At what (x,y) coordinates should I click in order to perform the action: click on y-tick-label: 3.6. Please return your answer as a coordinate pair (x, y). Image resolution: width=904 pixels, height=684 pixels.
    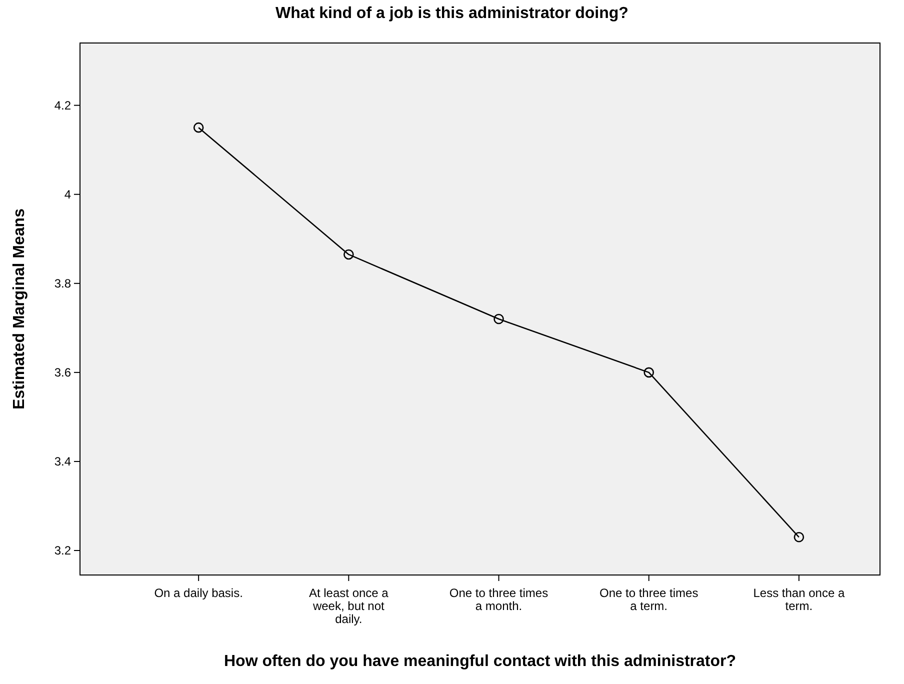
    Looking at the image, I should click on (63, 373).